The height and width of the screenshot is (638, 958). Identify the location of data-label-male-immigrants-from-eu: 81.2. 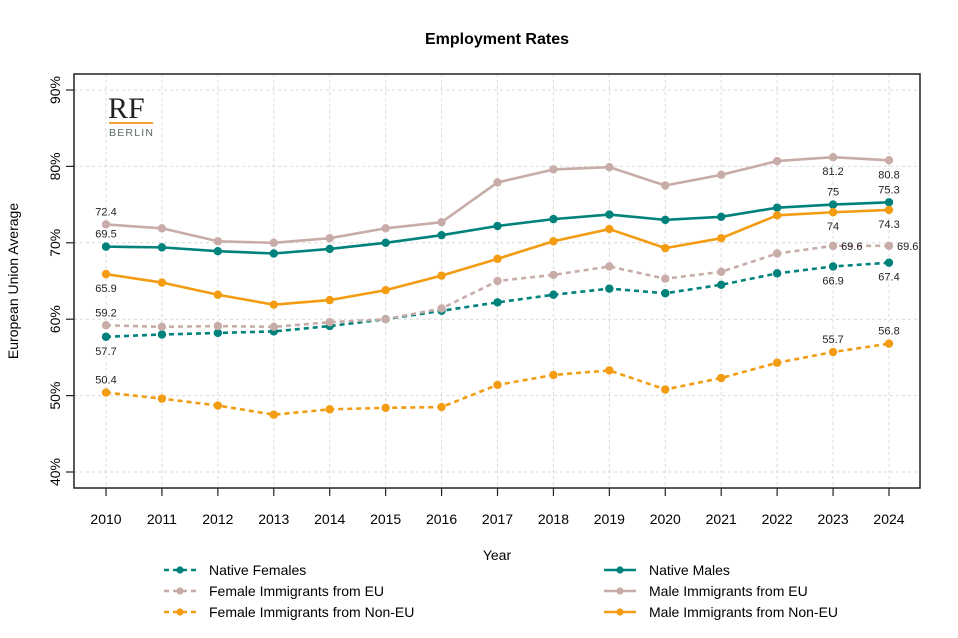
(832, 172).